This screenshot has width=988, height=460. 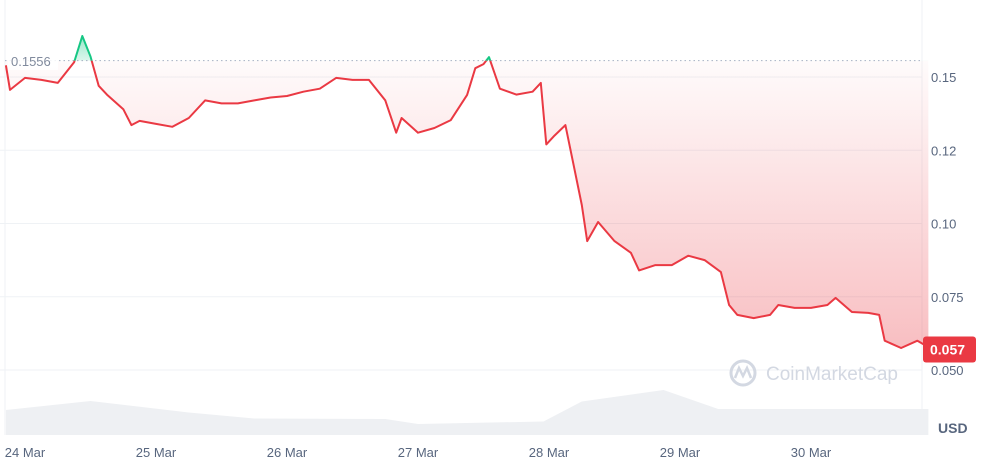 What do you see at coordinates (832, 374) in the screenshot?
I see `watermark-text: CoinMarketCap` at bounding box center [832, 374].